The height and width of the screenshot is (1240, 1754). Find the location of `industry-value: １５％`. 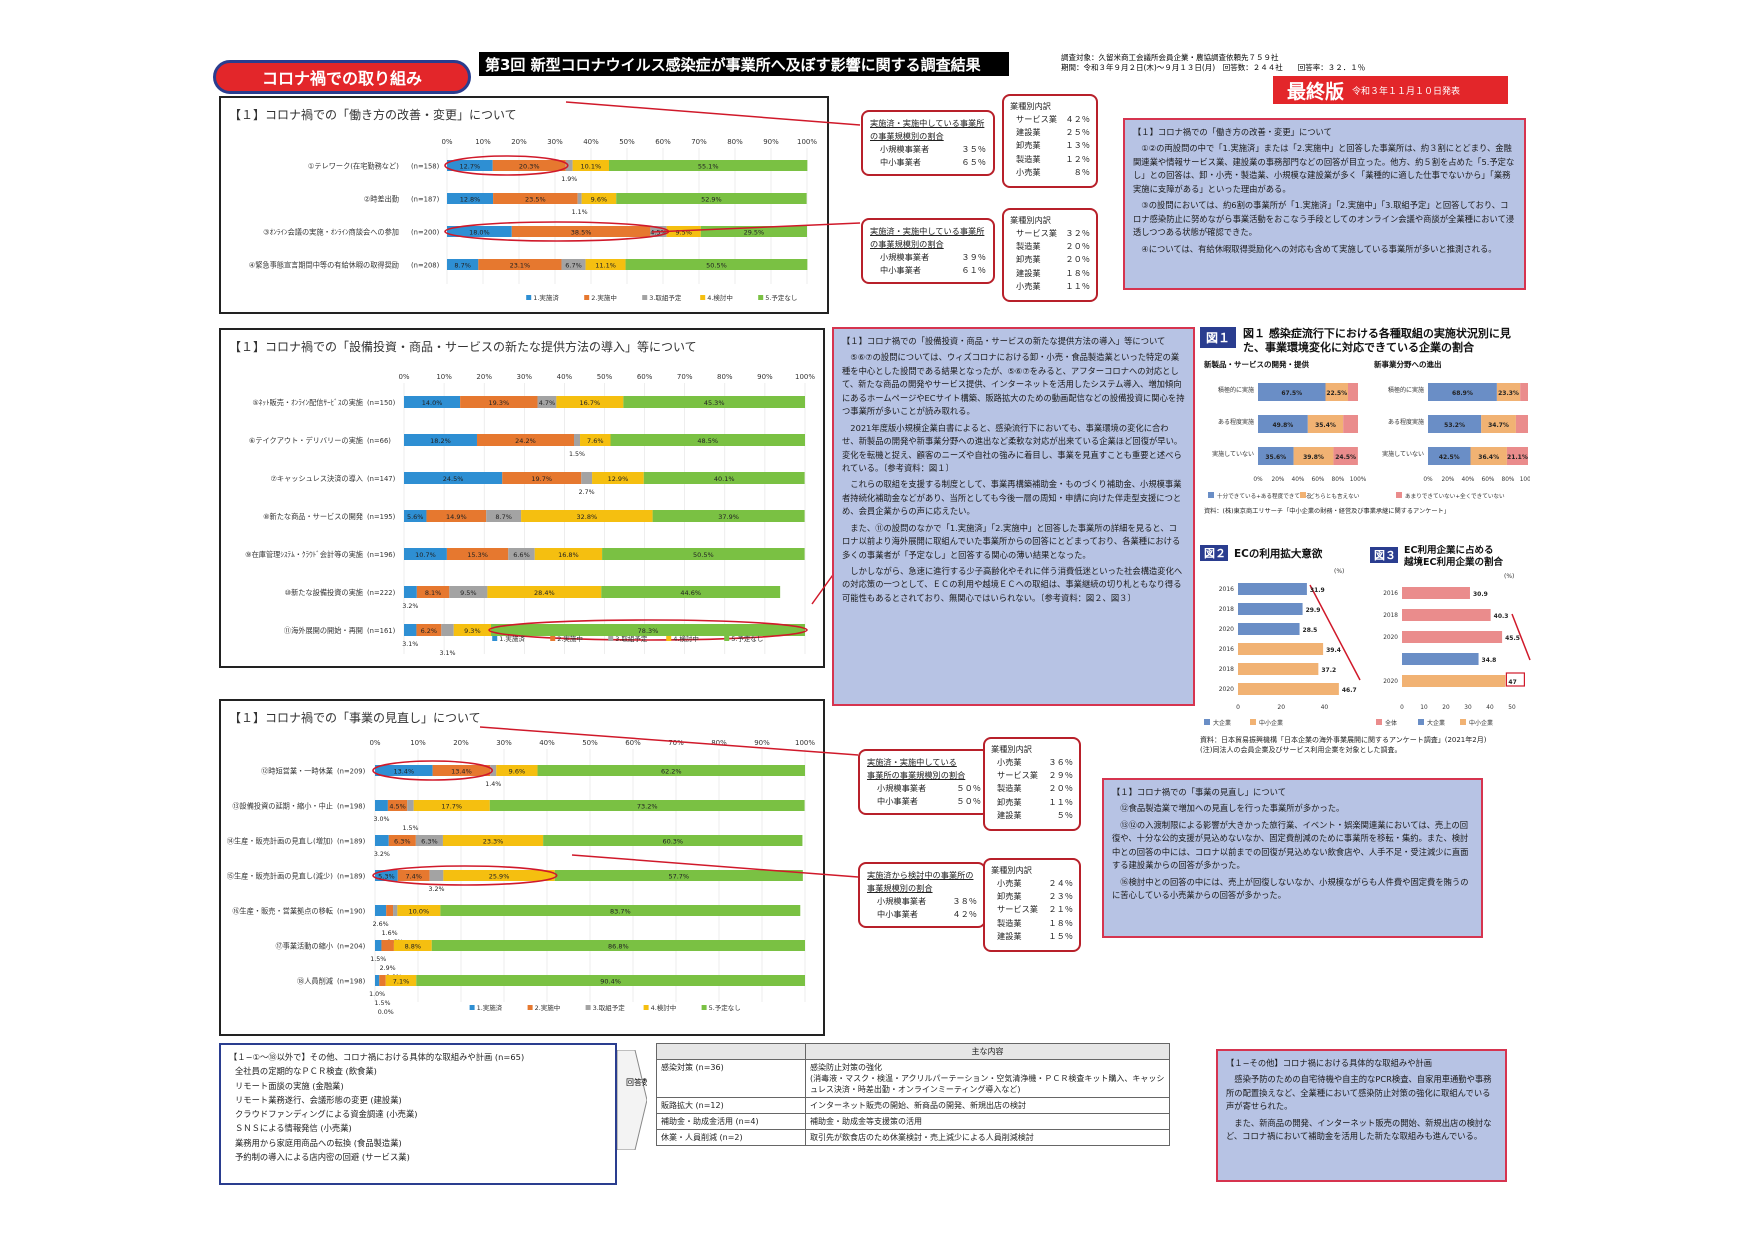

industry-value: １５％ is located at coordinates (1060, 935).